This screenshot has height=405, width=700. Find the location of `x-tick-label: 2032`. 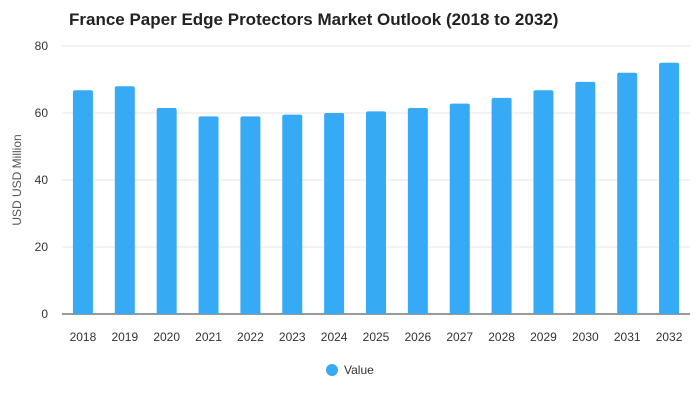

x-tick-label: 2032 is located at coordinates (669, 337).